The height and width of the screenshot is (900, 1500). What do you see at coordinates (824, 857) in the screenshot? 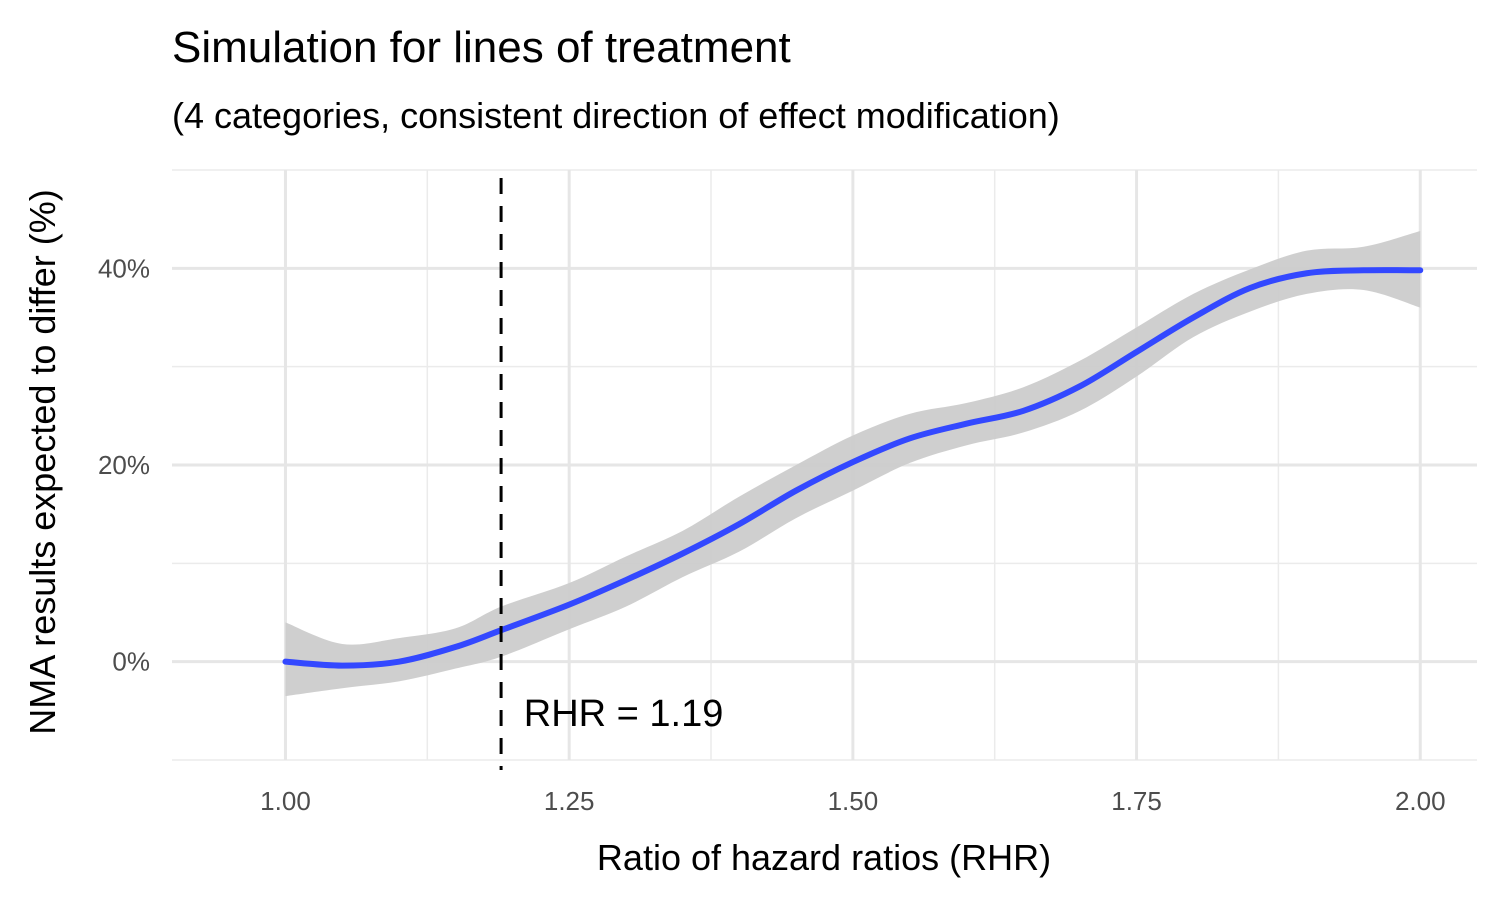
I see `x-axis-title: Ratio of hazard ratios (RHR)` at bounding box center [824, 857].